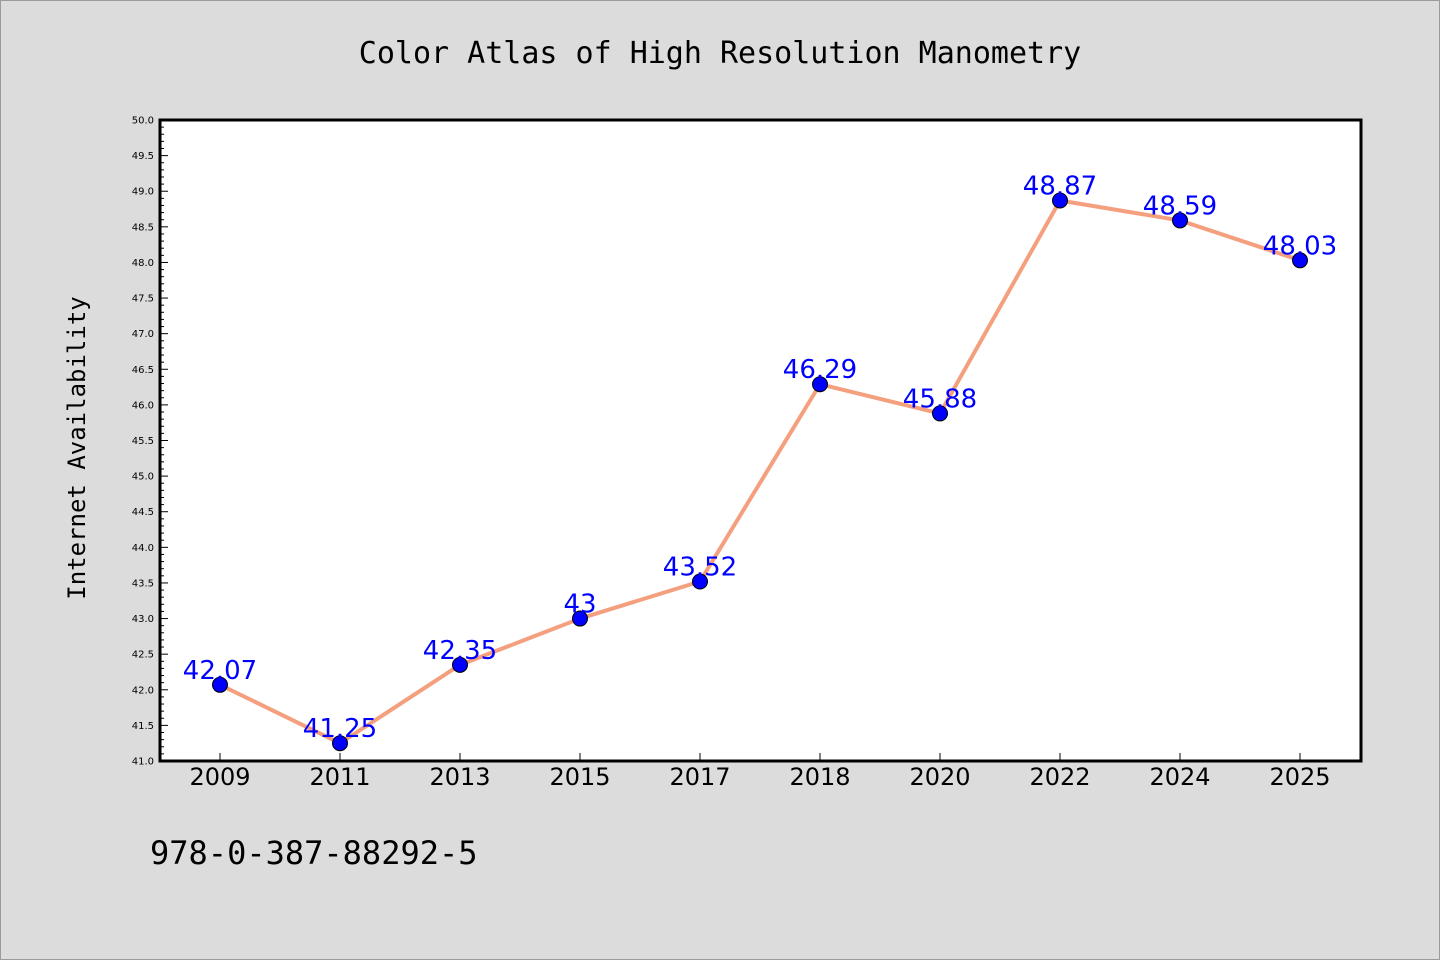 The height and width of the screenshot is (960, 1440). I want to click on chart-title: Color Atlas of High Resolution Manometry, so click(720, 53).